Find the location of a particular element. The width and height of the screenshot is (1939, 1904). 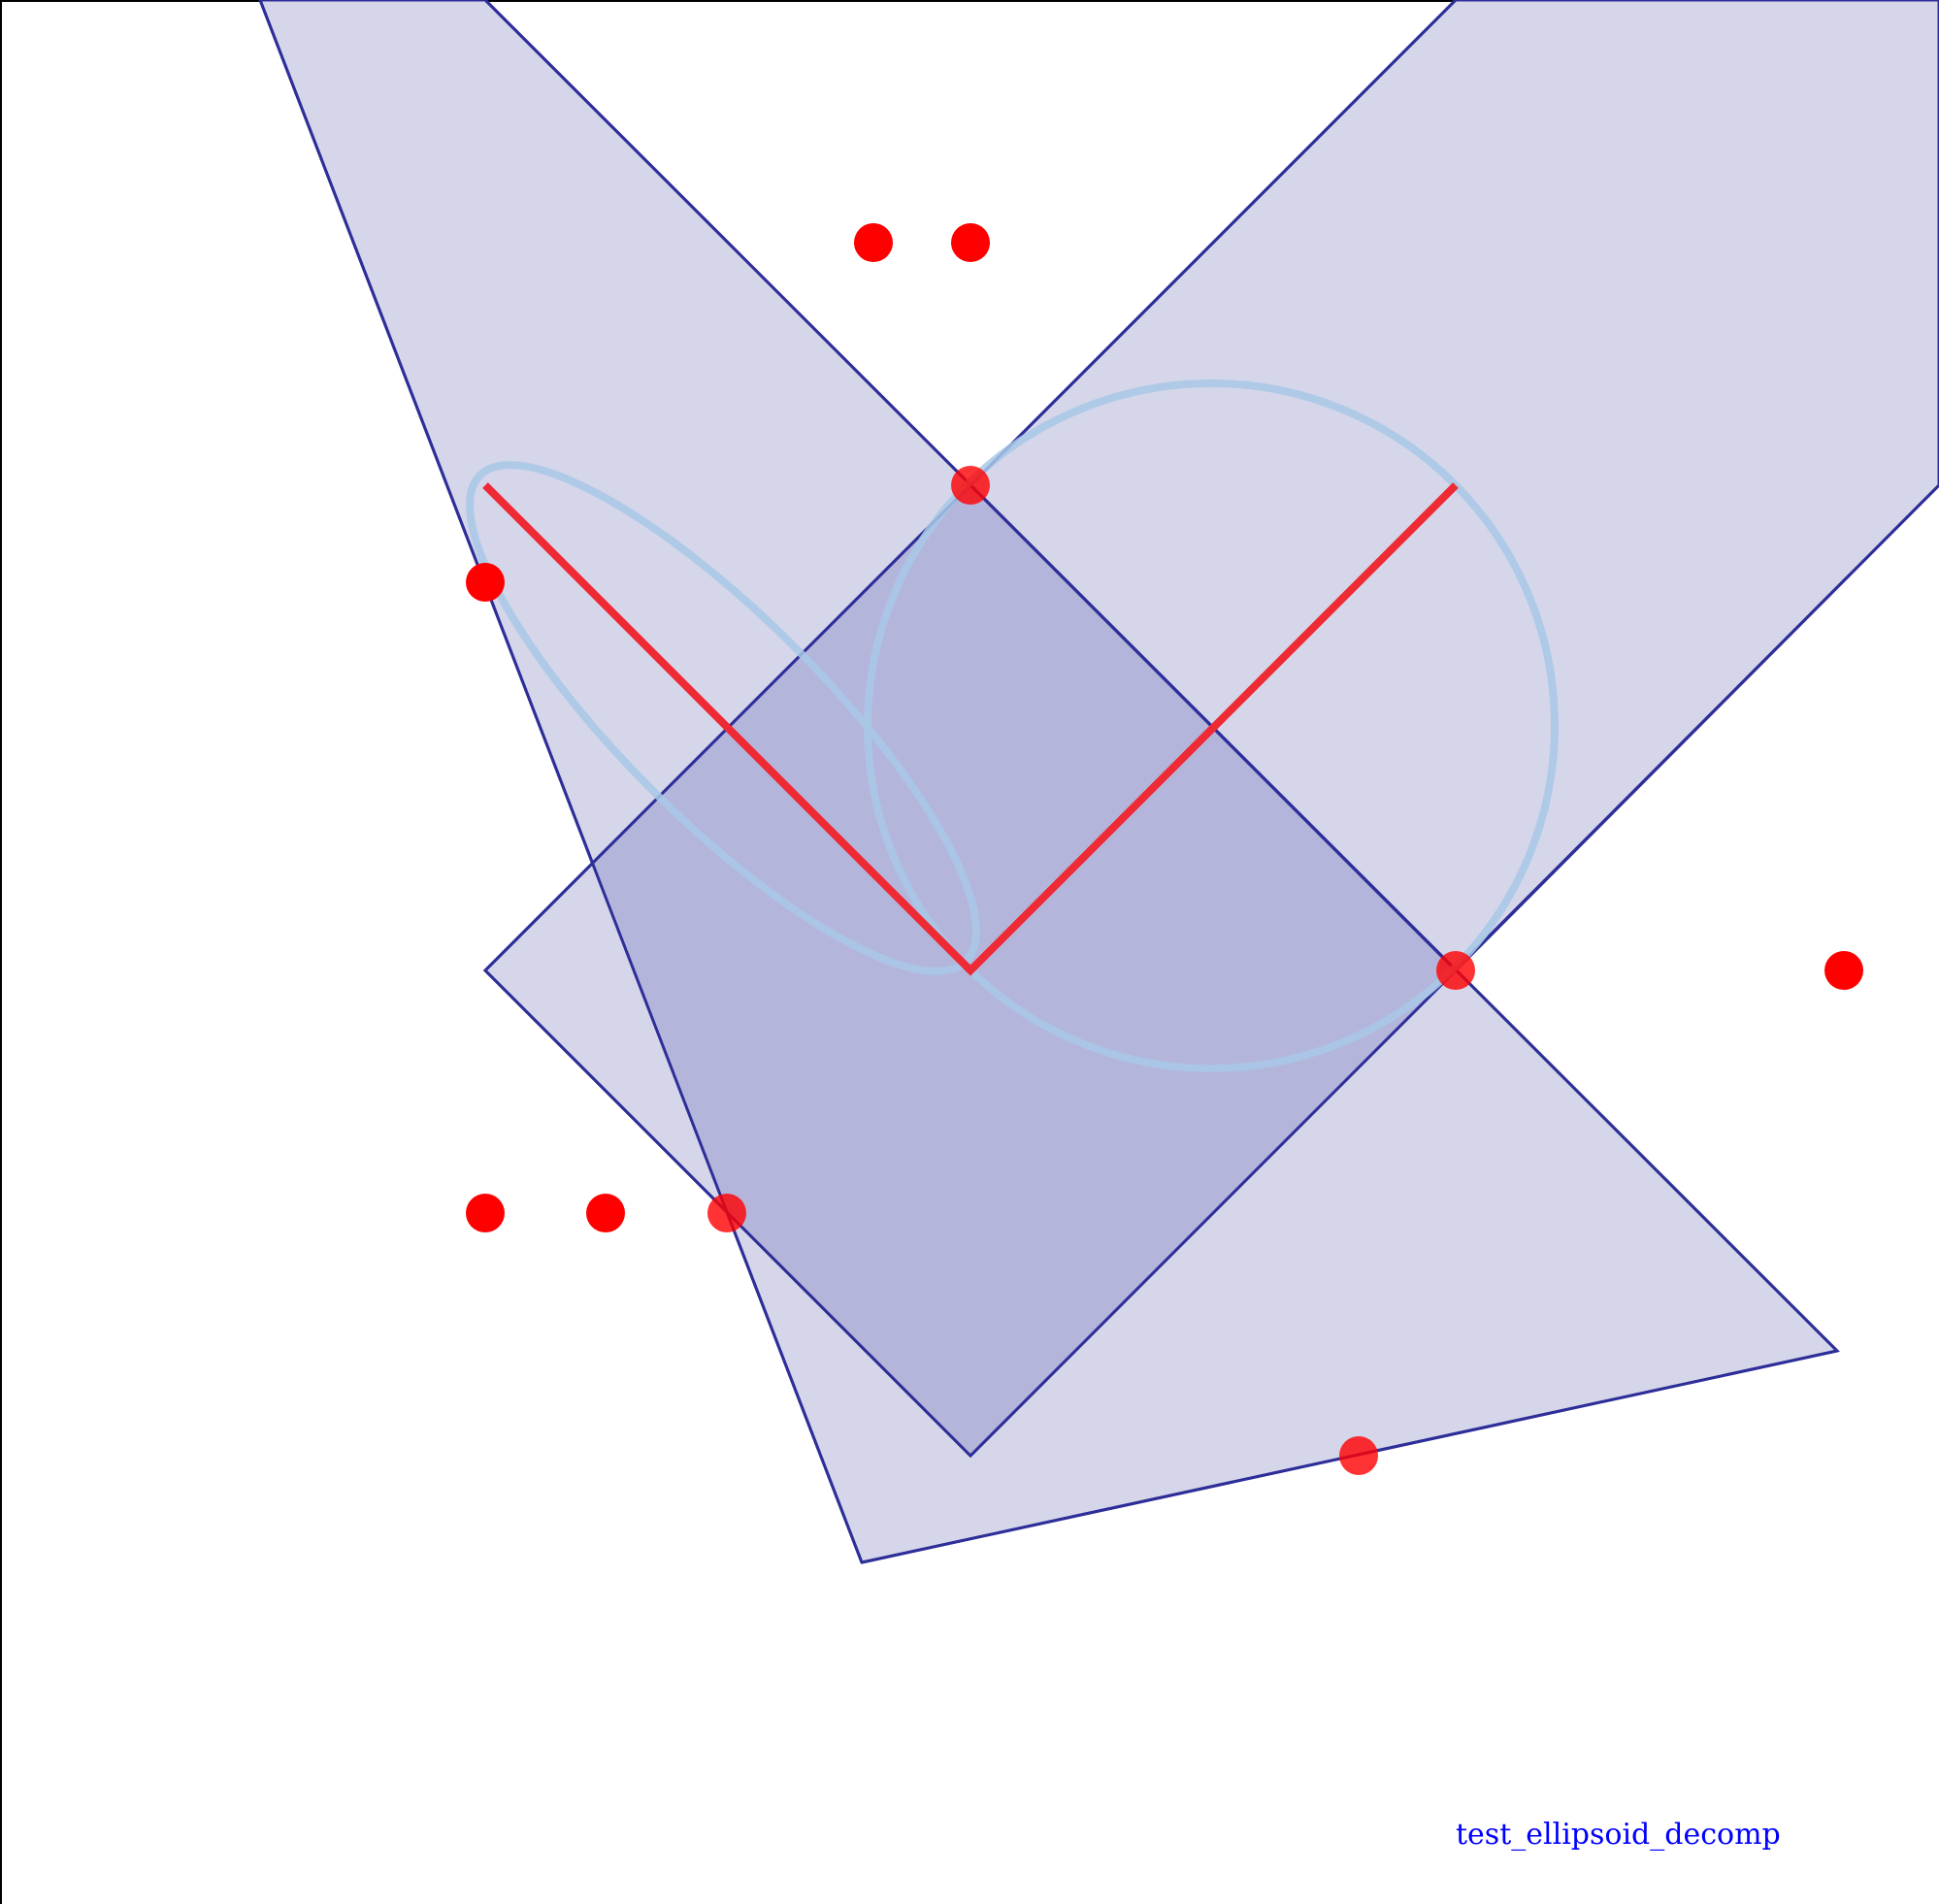

planned-path is located at coordinates (971, 729).